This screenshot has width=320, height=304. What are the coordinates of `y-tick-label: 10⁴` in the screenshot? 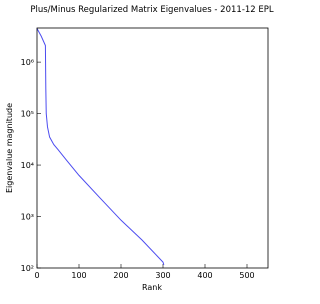 It's located at (27, 165).